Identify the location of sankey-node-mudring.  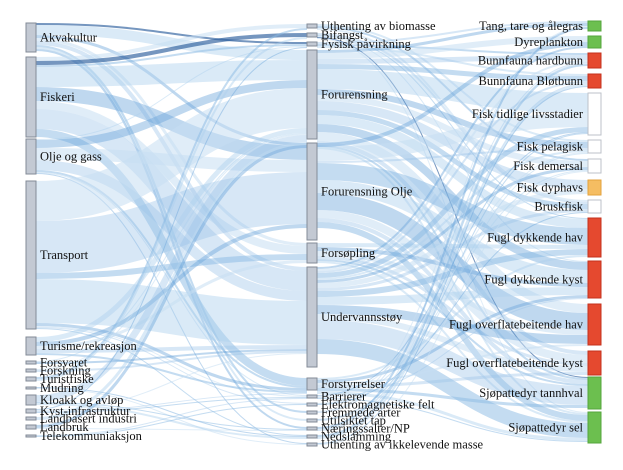
(31, 388).